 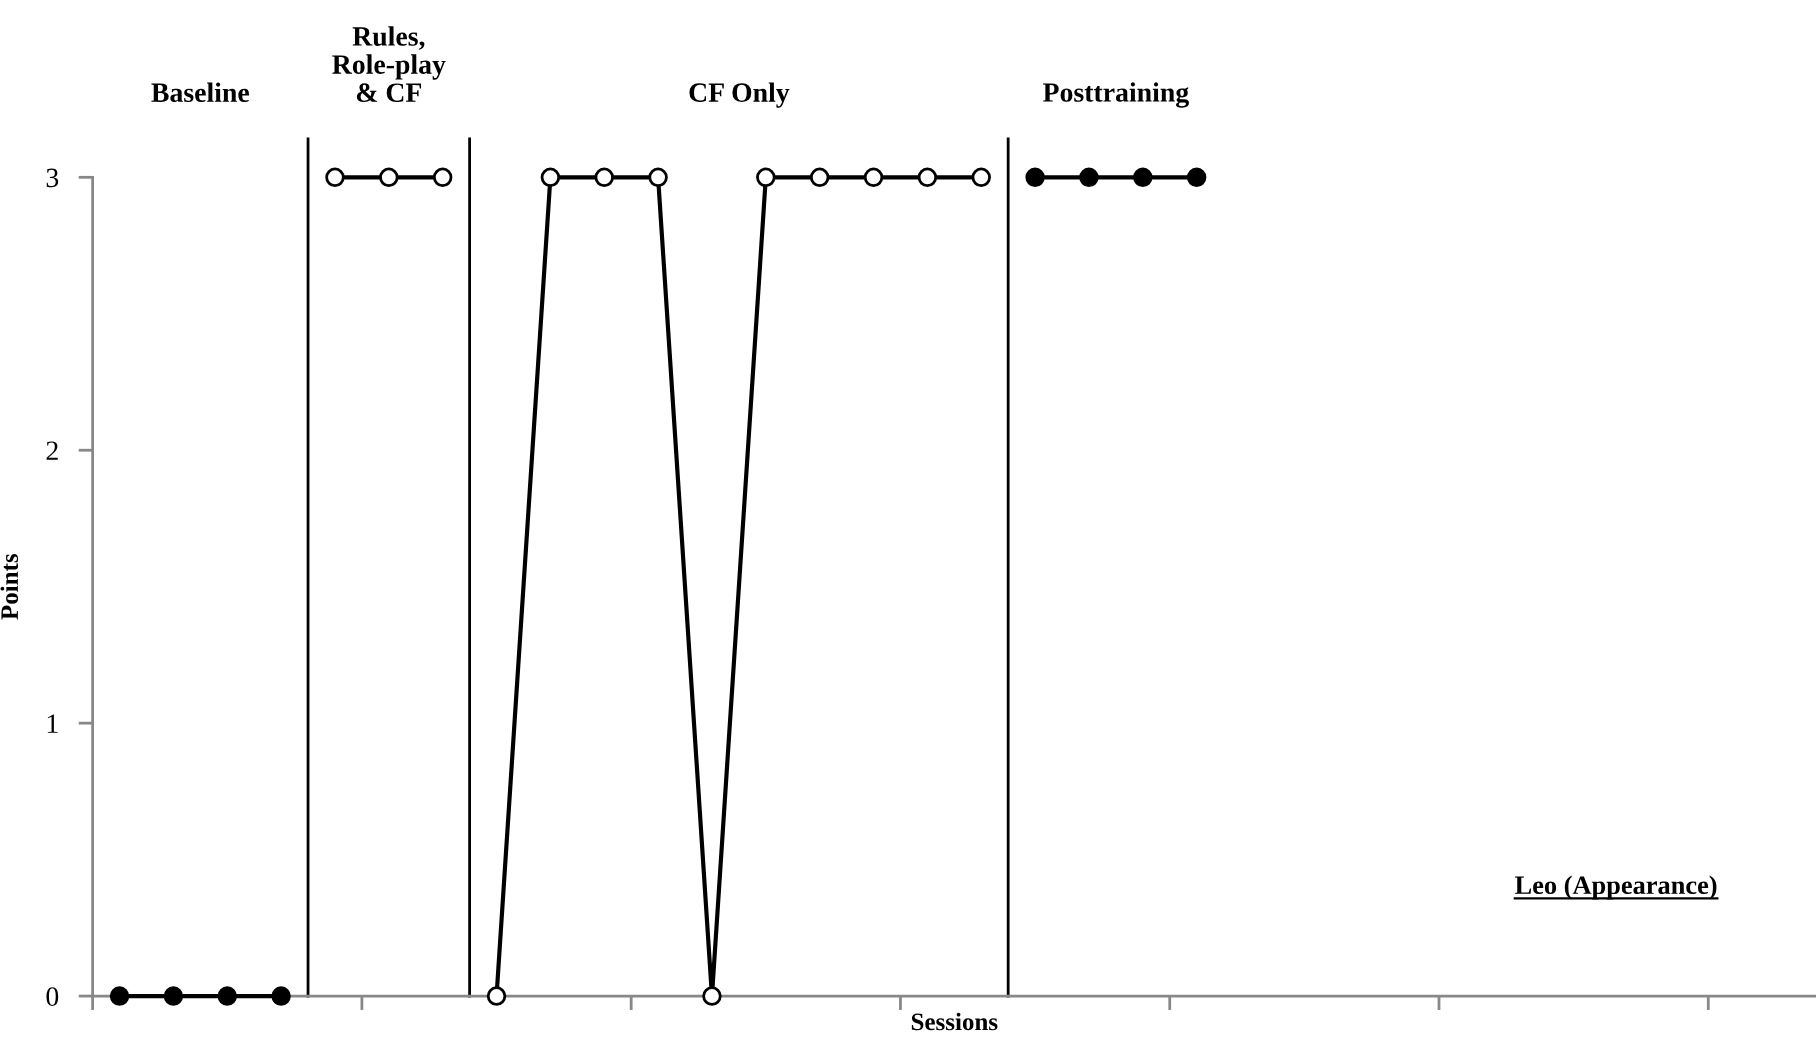 I want to click on text: Baseline, so click(x=200, y=92).